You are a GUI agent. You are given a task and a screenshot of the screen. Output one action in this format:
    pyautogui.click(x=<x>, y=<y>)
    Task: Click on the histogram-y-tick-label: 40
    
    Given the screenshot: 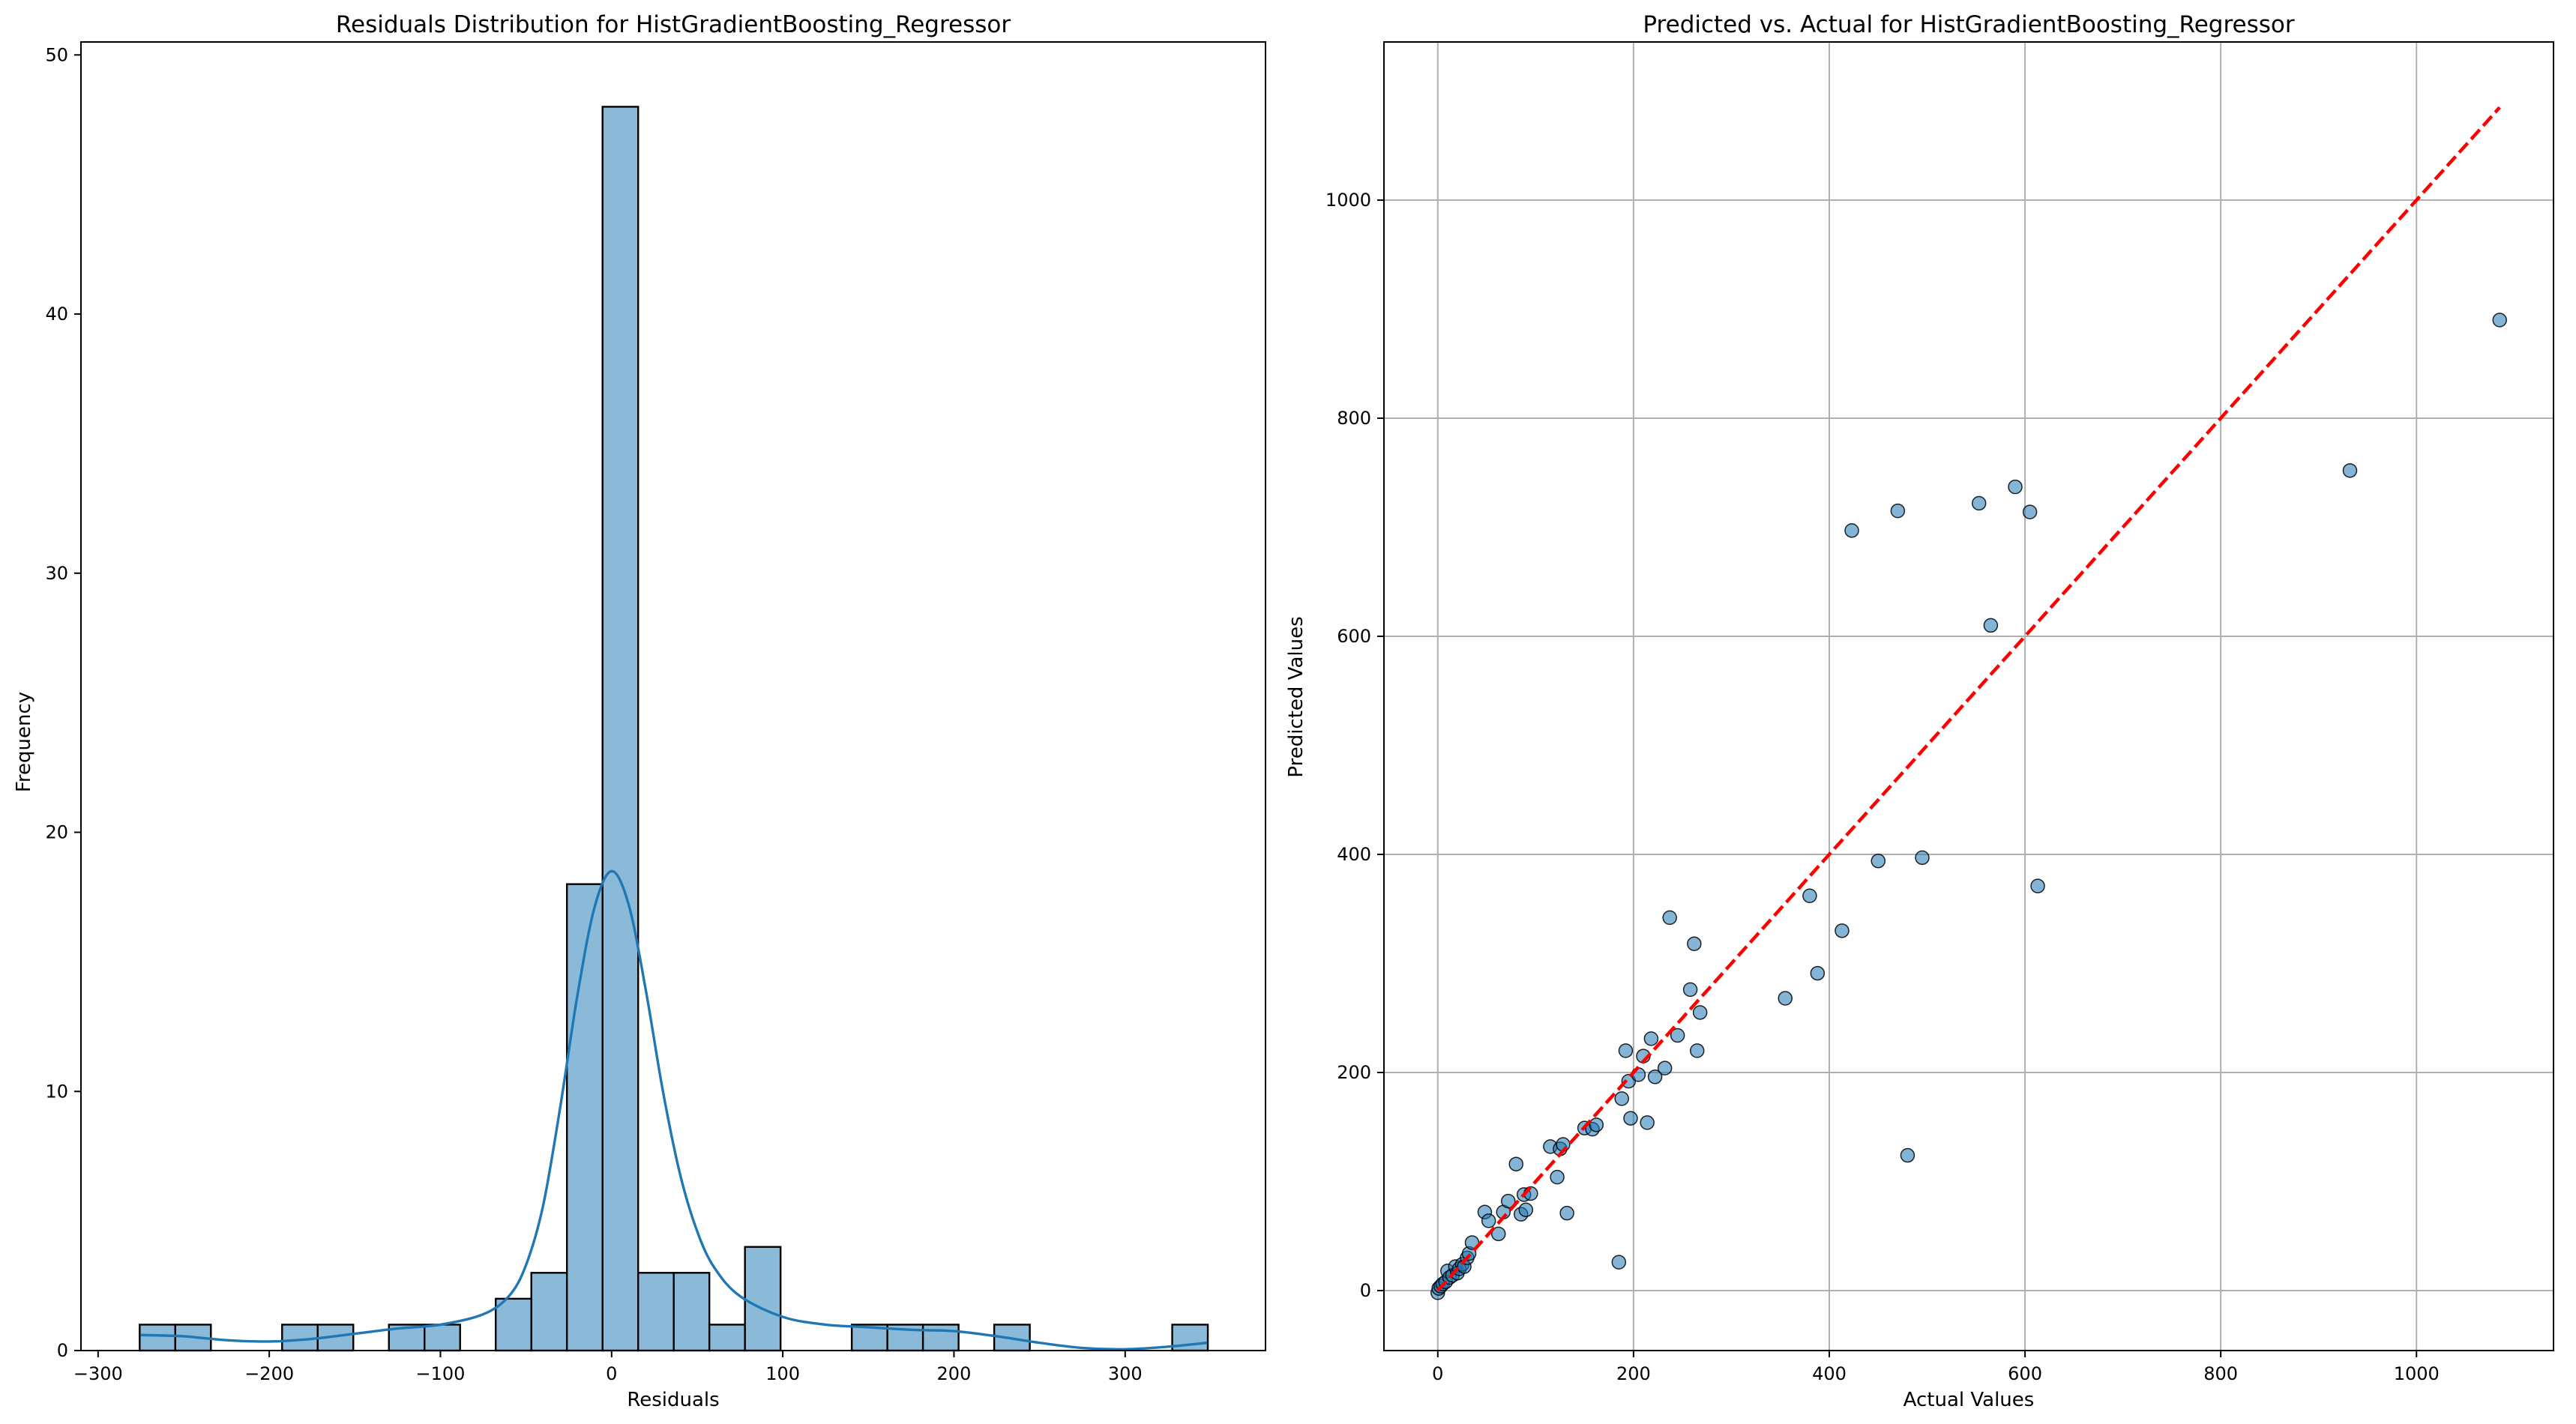 What is the action you would take?
    pyautogui.click(x=56, y=314)
    